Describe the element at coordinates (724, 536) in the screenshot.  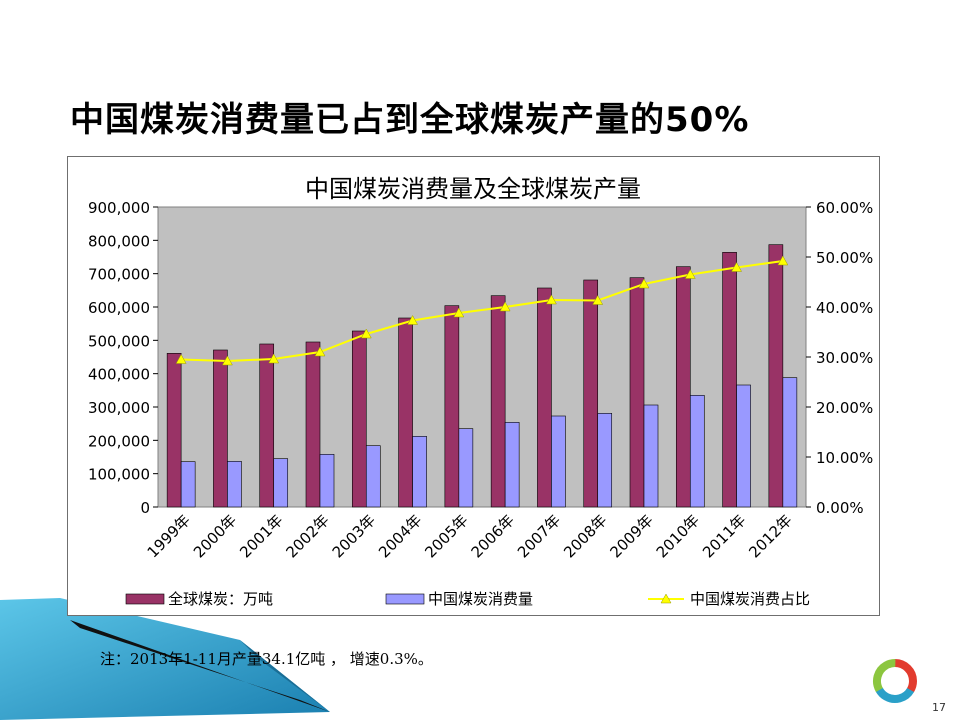
I see `x-tick-label: 2011年` at that location.